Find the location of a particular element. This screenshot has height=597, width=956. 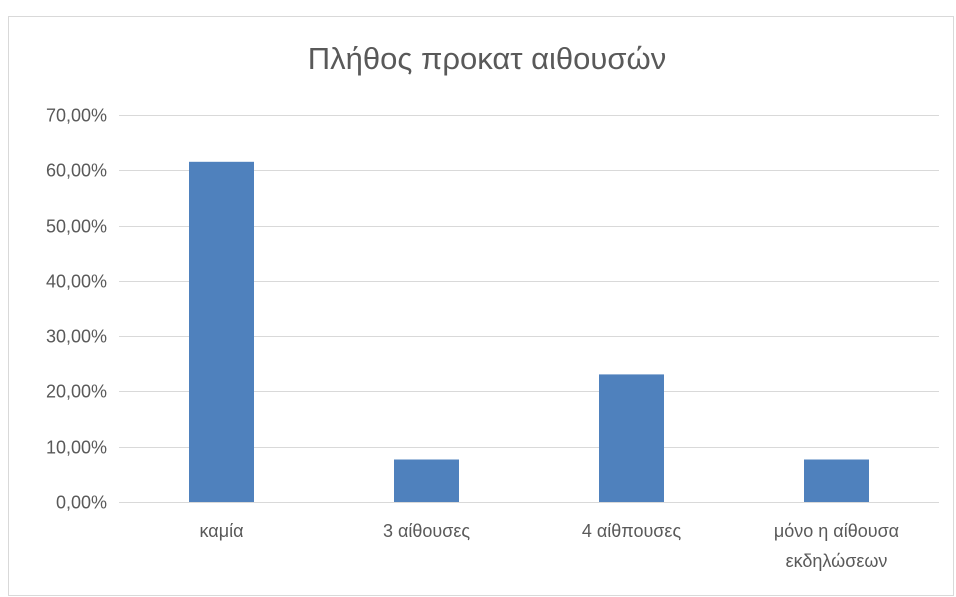

y-tick-label: 30,00% is located at coordinates (76, 337).